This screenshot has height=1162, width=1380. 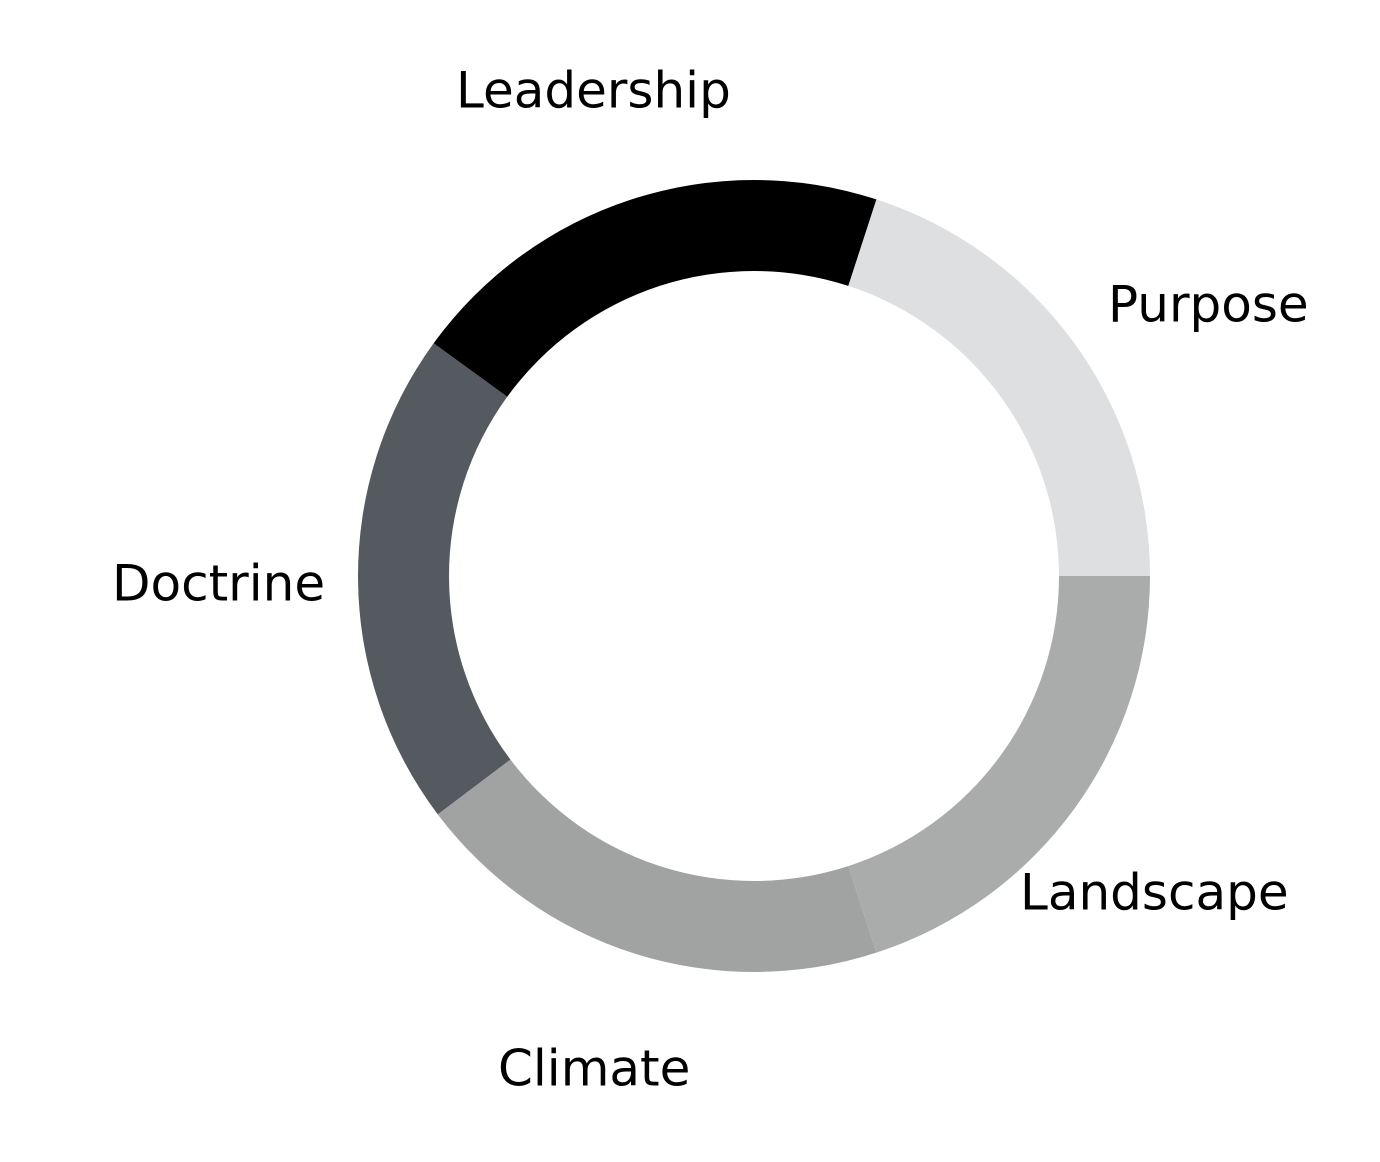 I want to click on segment-leadership, so click(x=655, y=288).